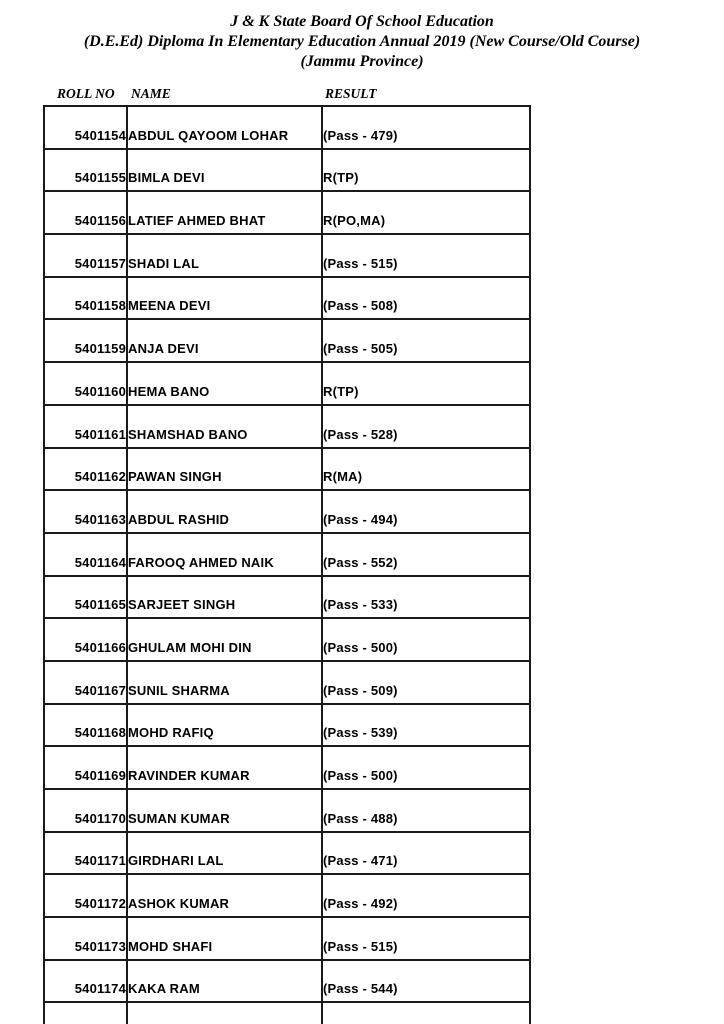 The height and width of the screenshot is (1024, 724). What do you see at coordinates (224, 682) in the screenshot?
I see `name-cell: SUNIL SHARMA` at bounding box center [224, 682].